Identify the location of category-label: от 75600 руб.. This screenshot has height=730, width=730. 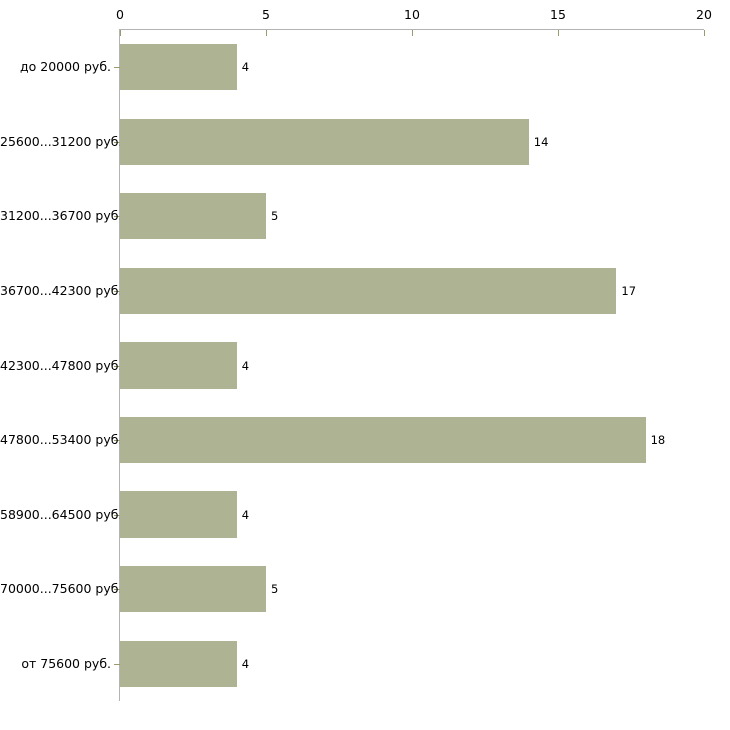
(66, 663).